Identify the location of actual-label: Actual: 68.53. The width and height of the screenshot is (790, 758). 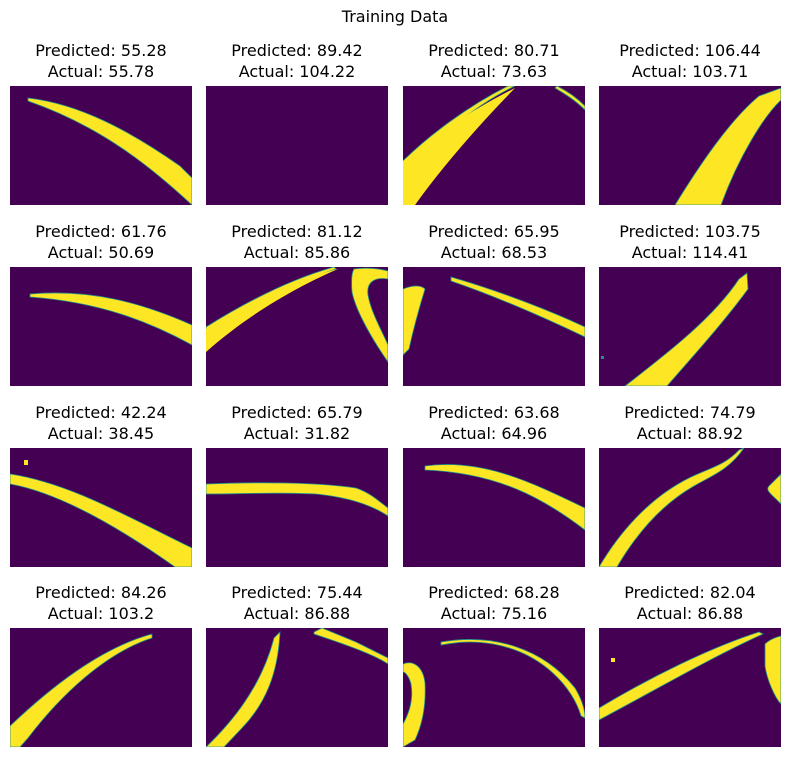
(494, 252).